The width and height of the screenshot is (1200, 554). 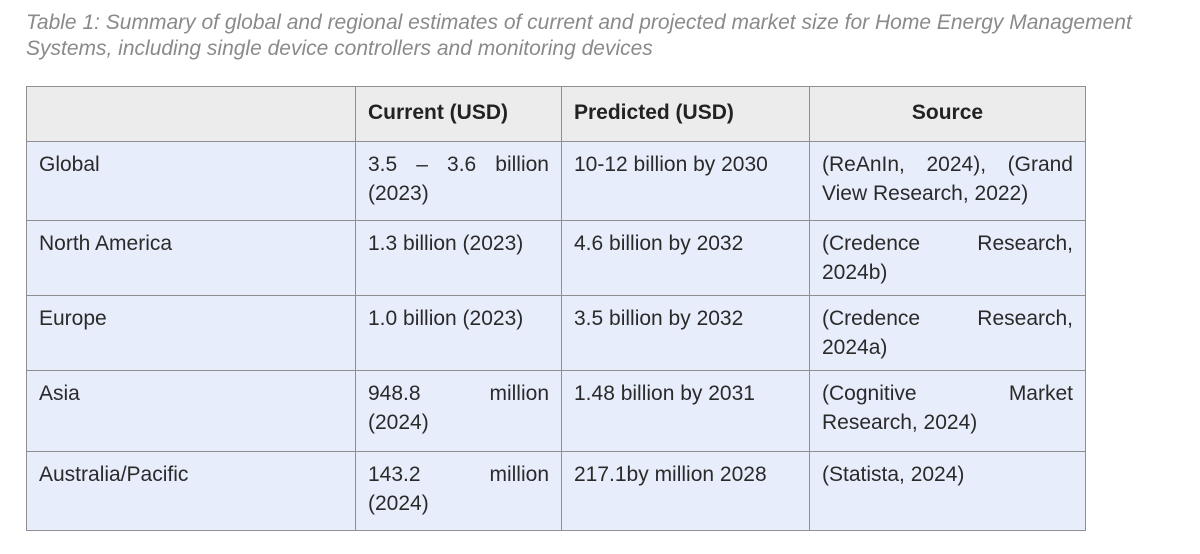 I want to click on cell-source-line: 2024a), so click(x=855, y=347).